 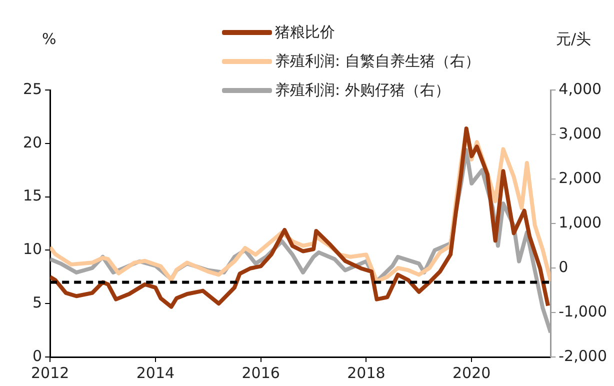 I want to click on y2-tick-label: 1,000, so click(x=580, y=222).